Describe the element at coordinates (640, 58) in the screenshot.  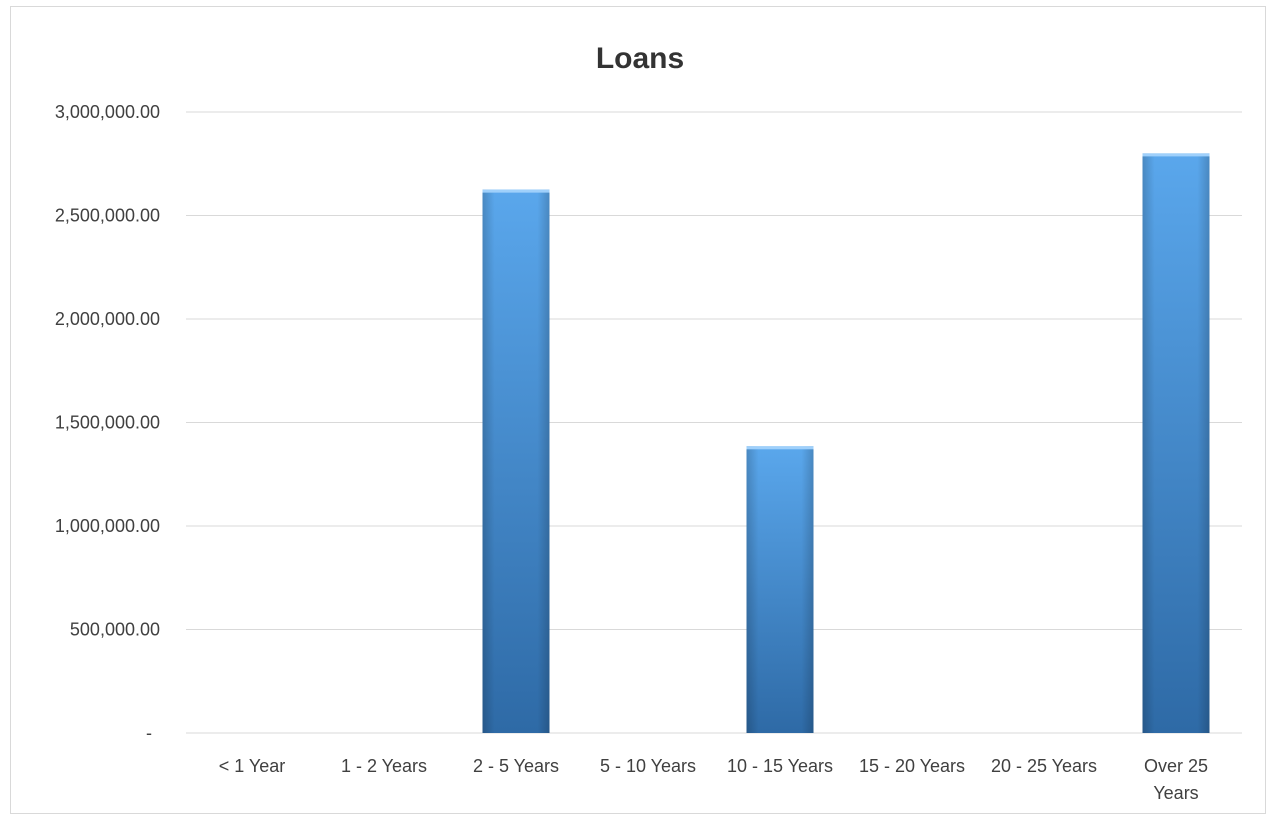
I see `chart-title: Loans` at that location.